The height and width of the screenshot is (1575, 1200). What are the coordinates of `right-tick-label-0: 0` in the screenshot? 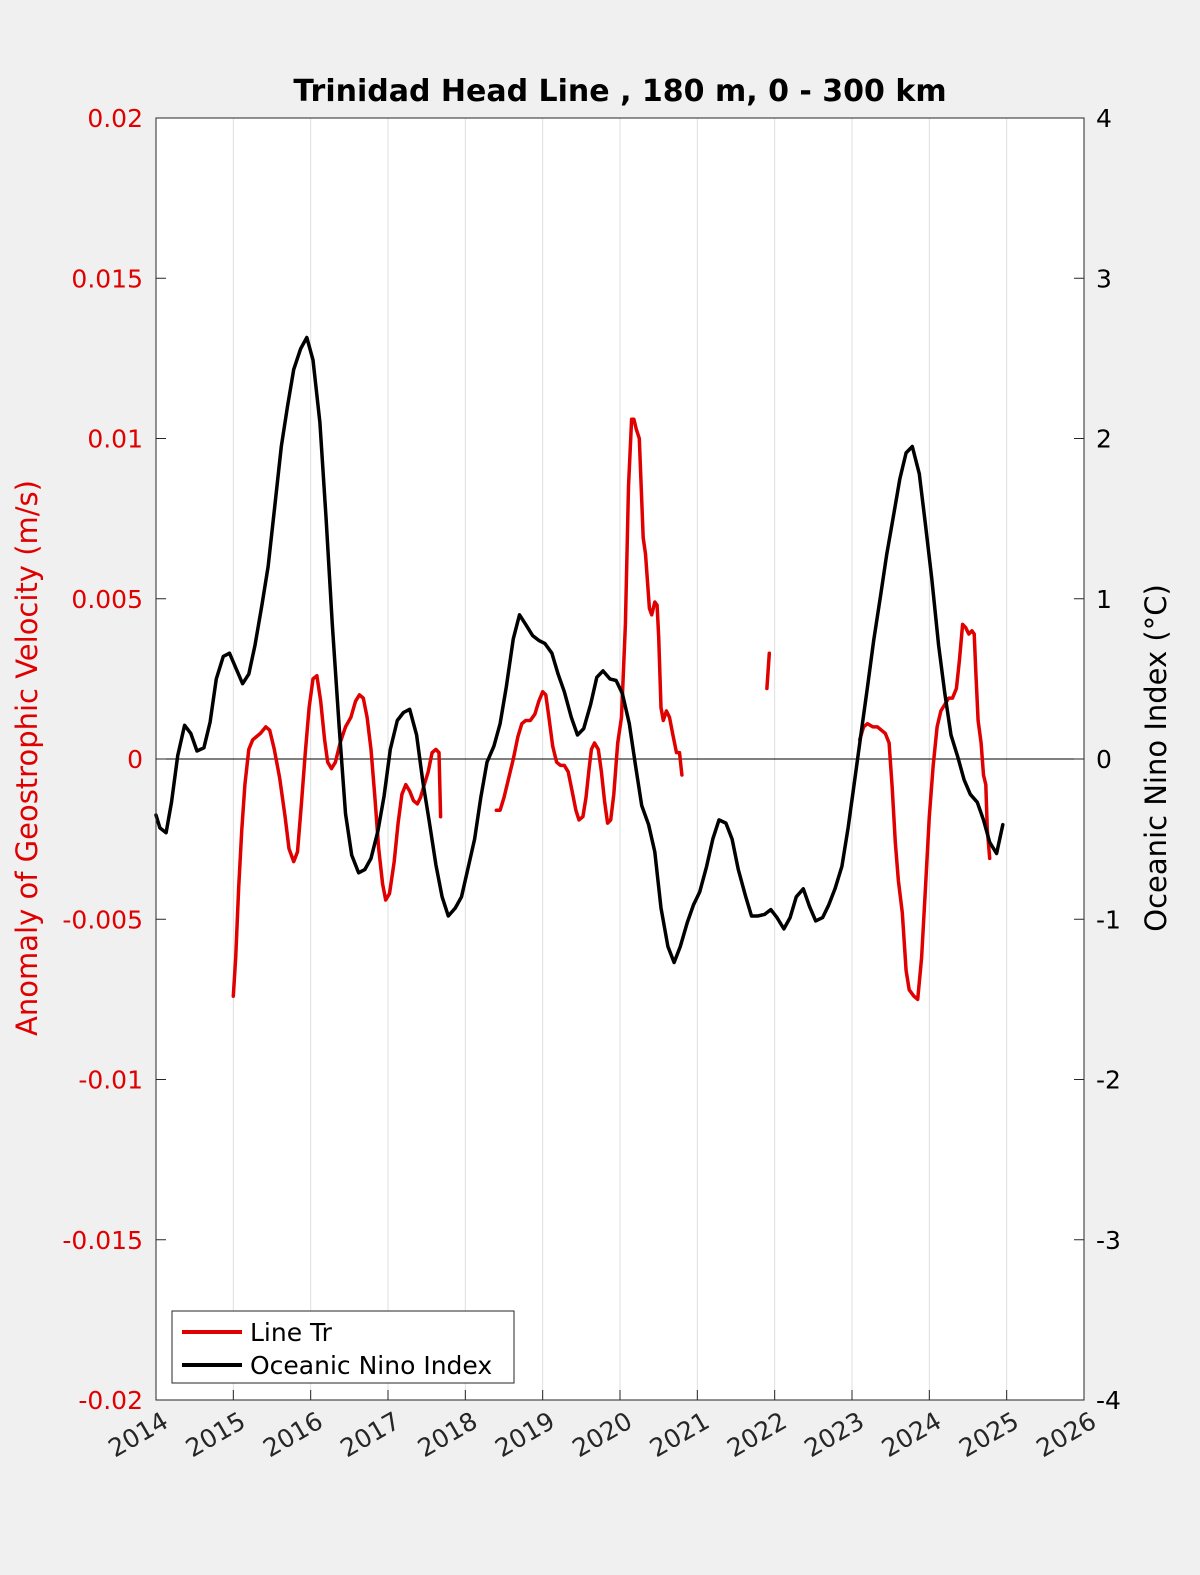 It's located at (1104, 759).